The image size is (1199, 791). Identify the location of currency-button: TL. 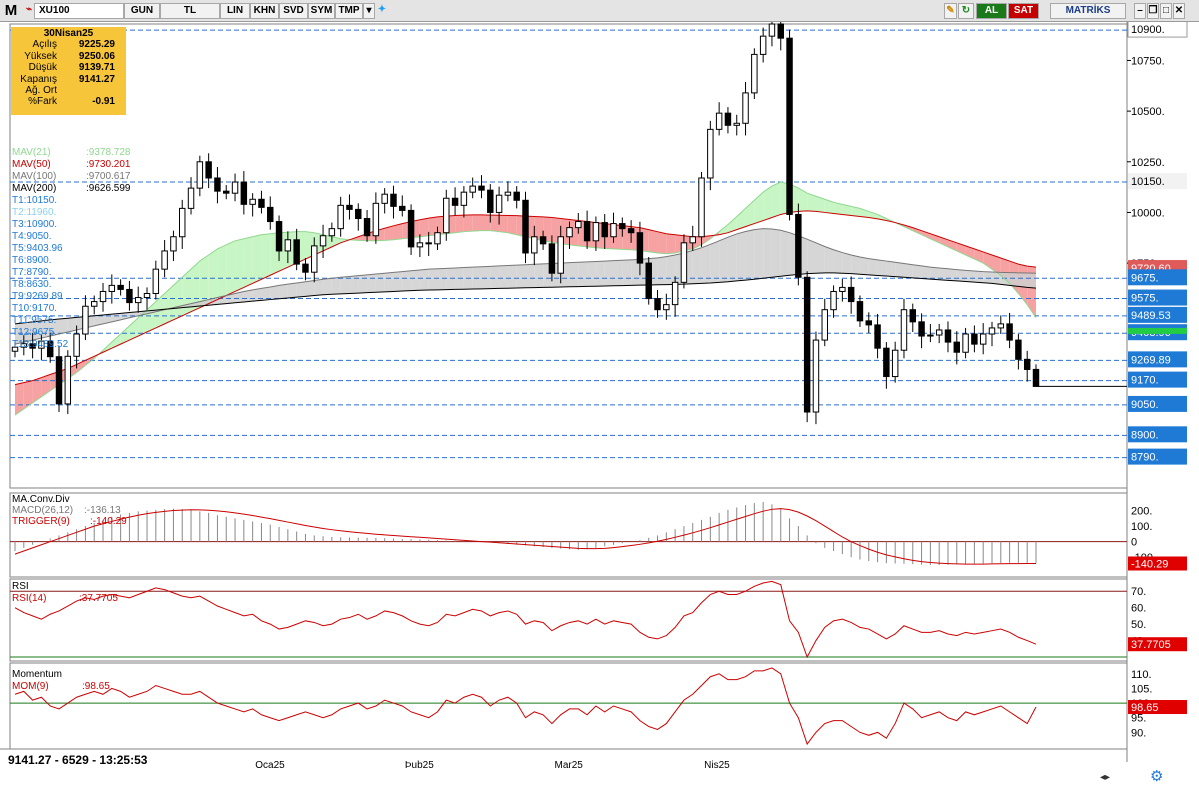
(190, 11).